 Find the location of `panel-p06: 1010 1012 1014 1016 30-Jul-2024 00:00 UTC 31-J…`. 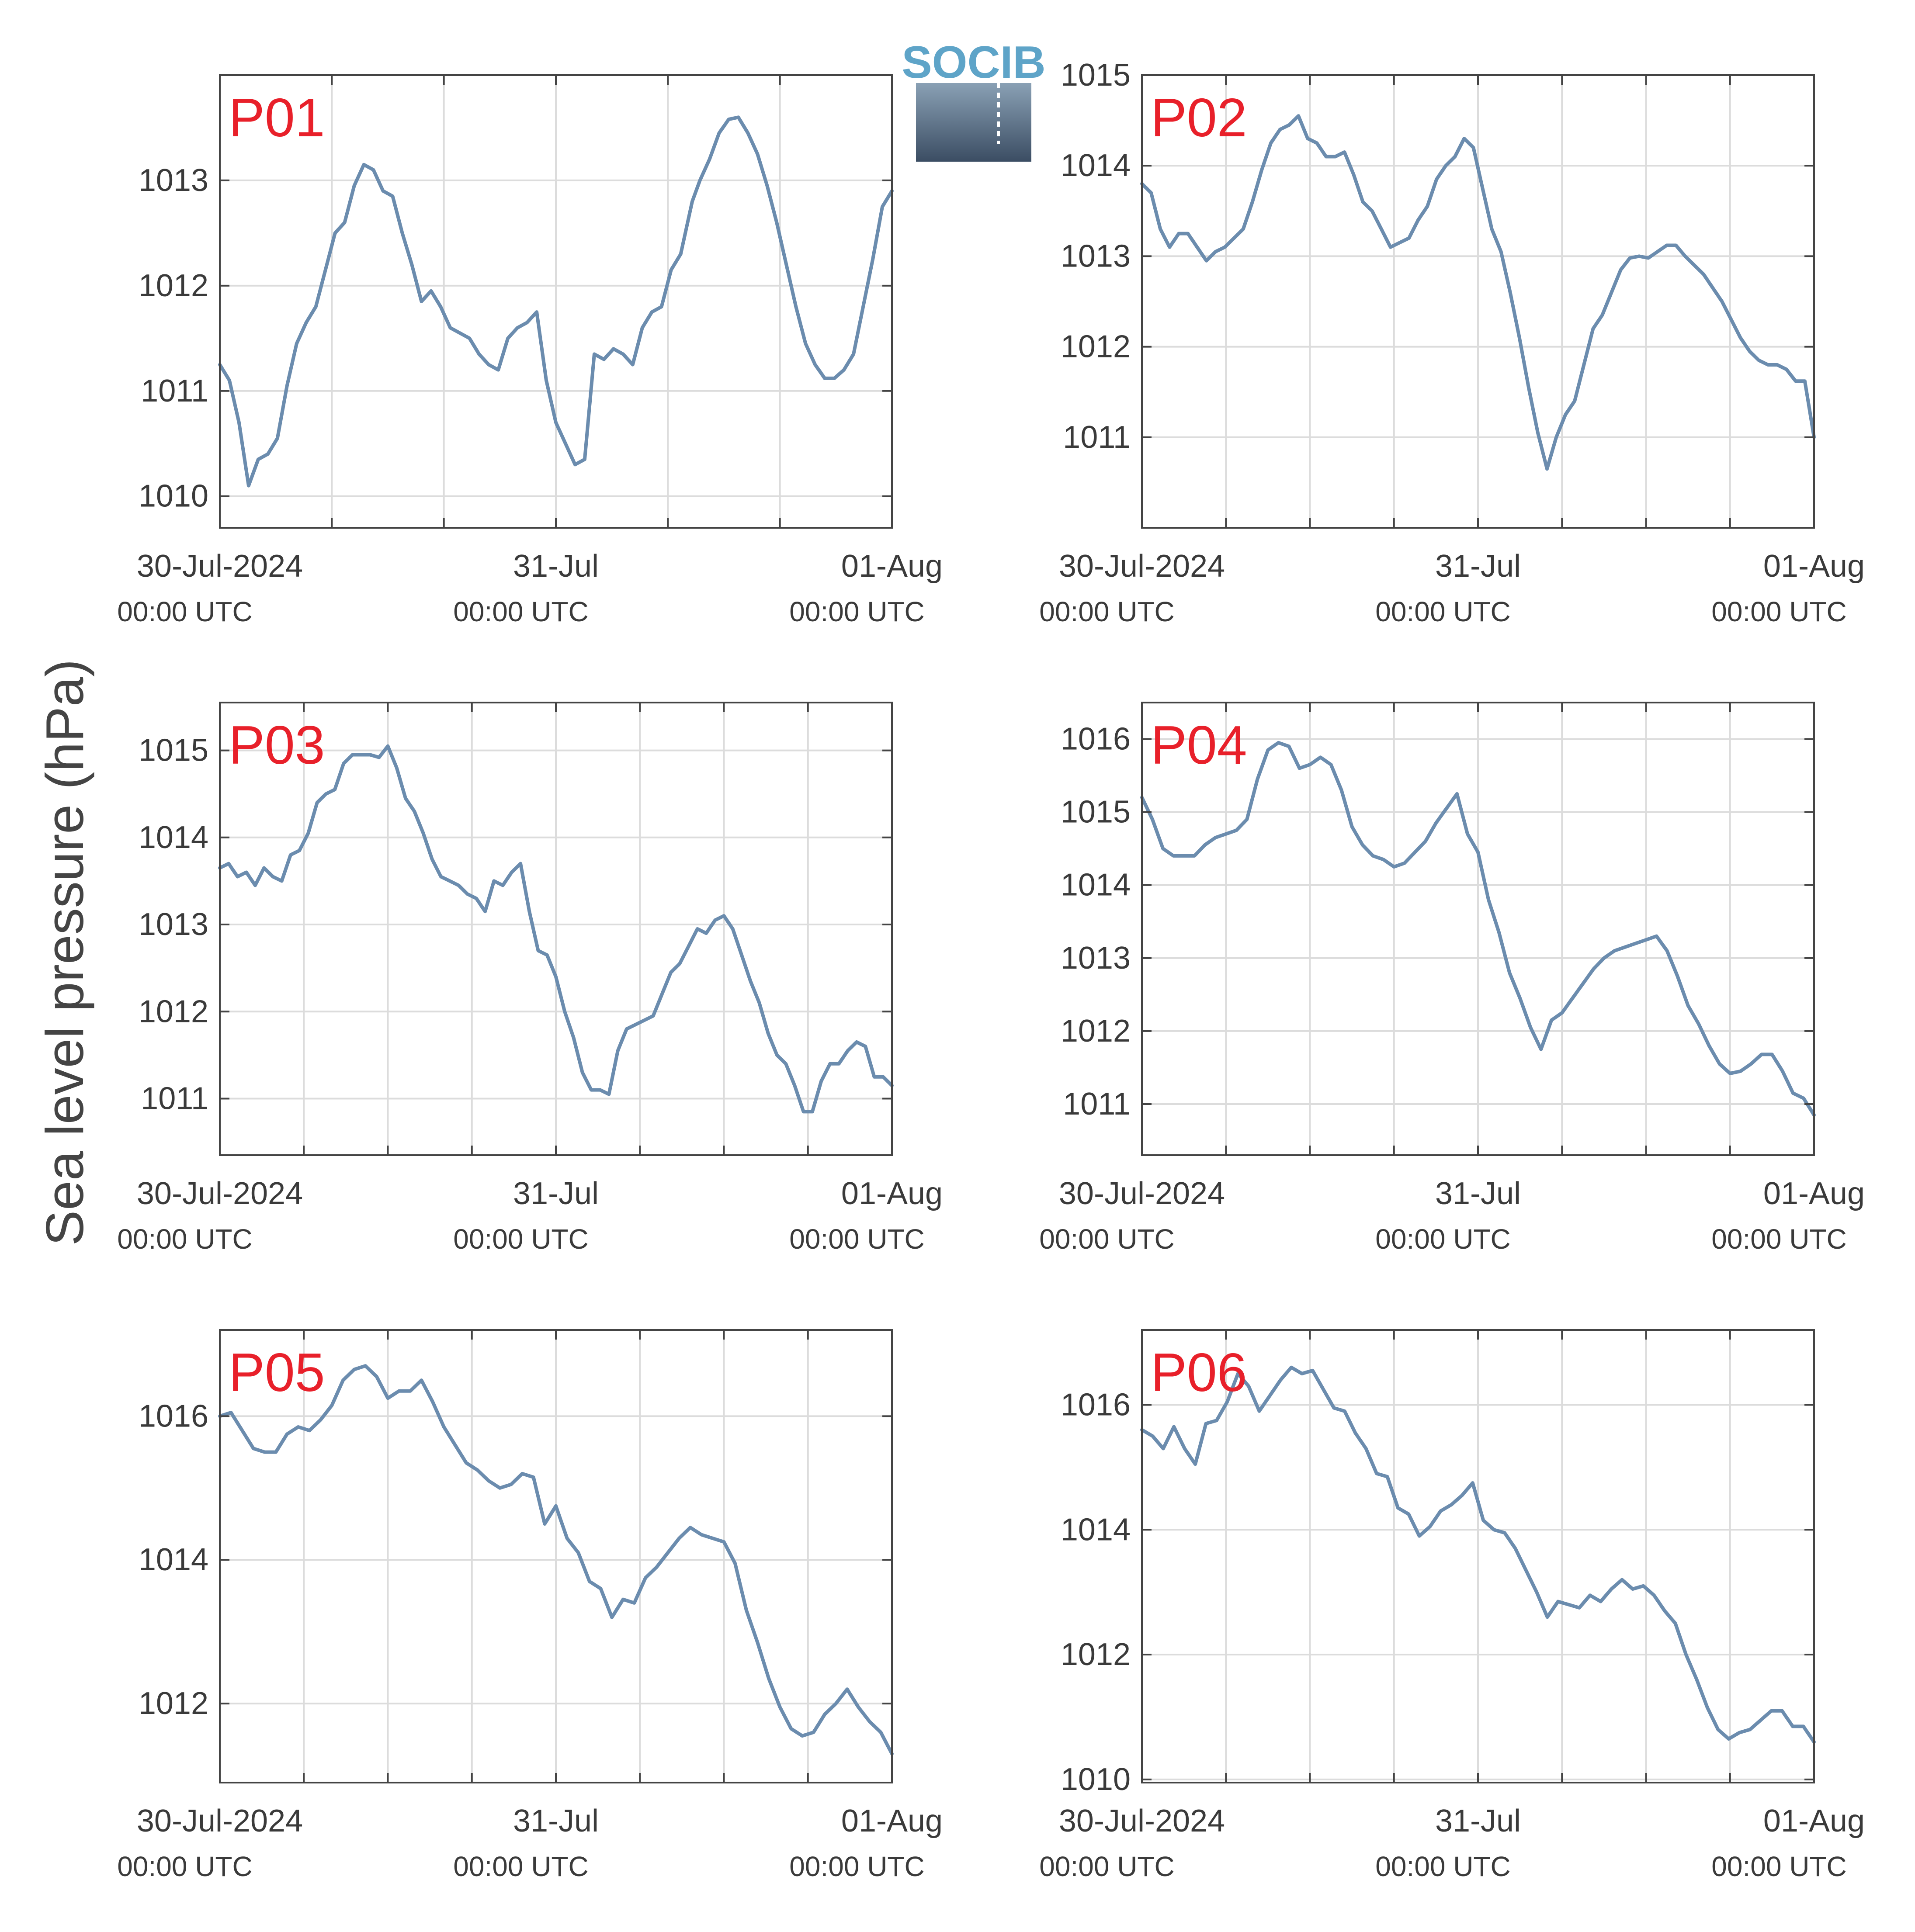

panel-p06: 1010 1012 1014 1016 30-Jul-2024 00:00 UTC 31-J… is located at coordinates (1452, 1605).